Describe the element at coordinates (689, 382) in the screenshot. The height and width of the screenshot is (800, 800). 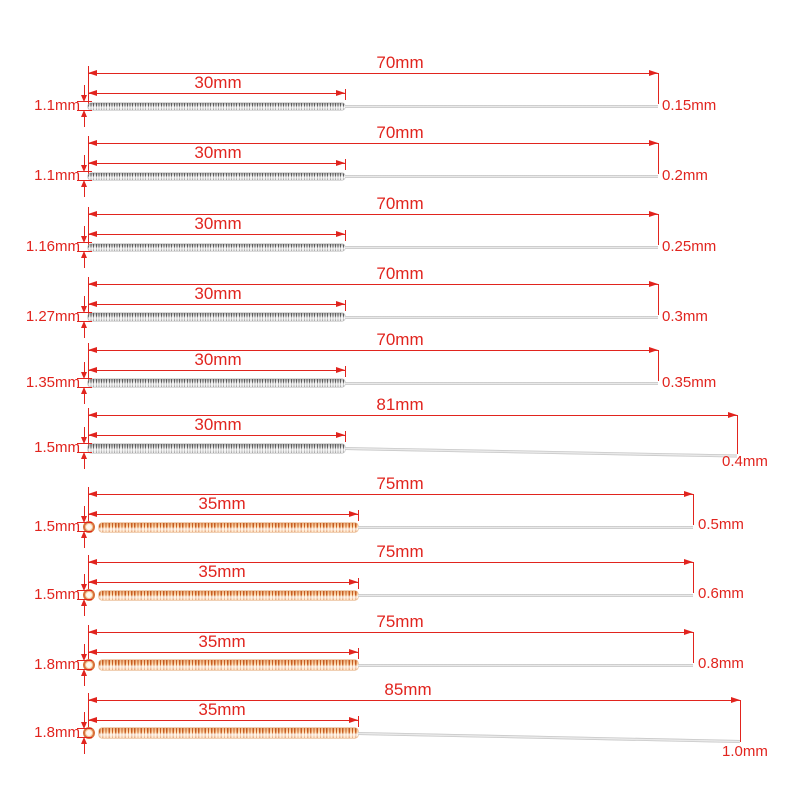
I see `tip-size-label: 0.35mm` at that location.